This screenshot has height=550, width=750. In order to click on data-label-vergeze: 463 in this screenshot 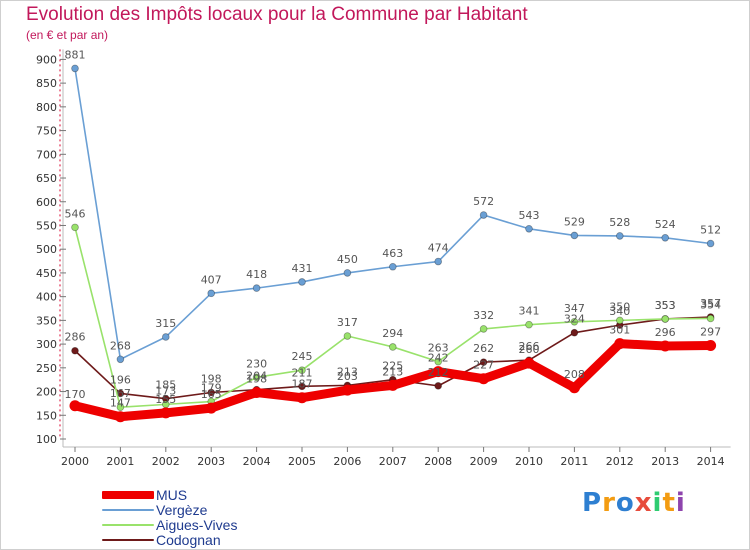, I will do `click(392, 253)`.